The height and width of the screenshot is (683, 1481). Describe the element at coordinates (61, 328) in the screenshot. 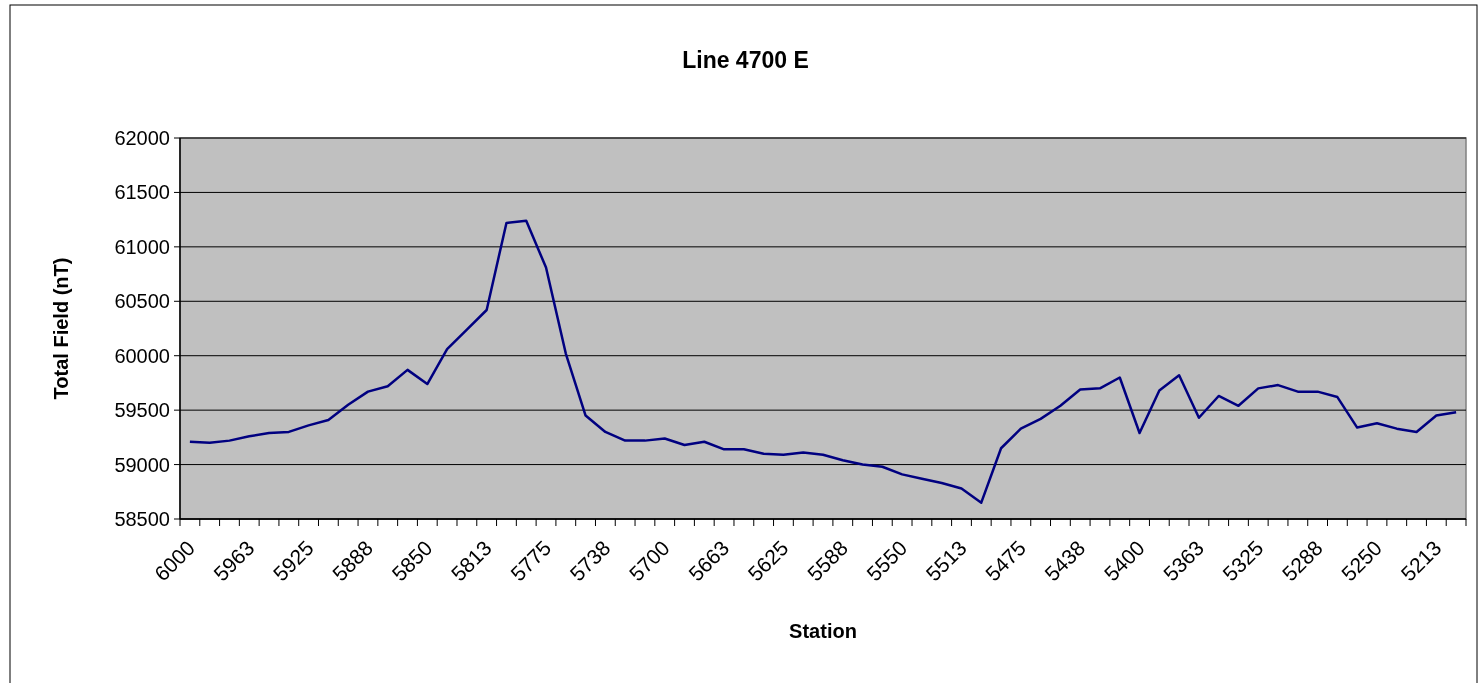

I see `y-axis-title: Total Field (nT)` at that location.